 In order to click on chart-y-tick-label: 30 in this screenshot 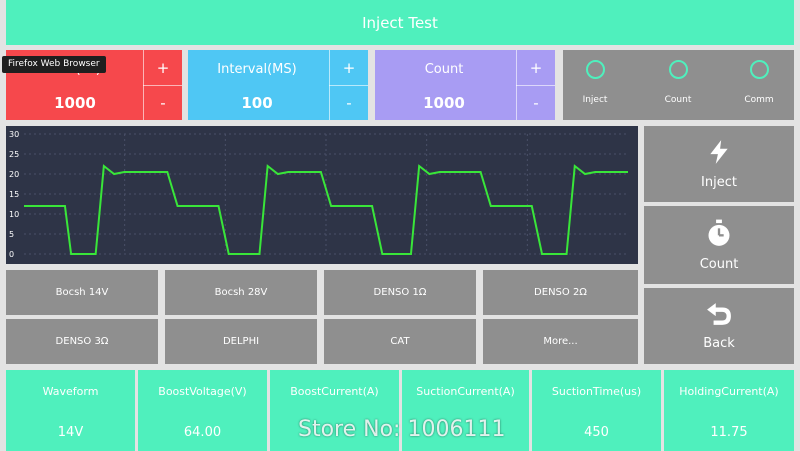, I will do `click(14, 134)`.